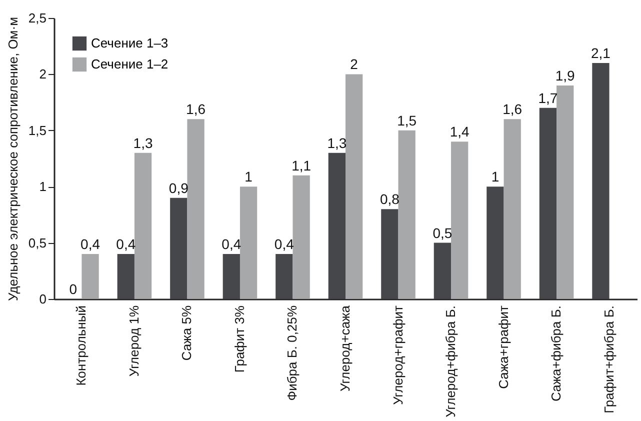 The image size is (641, 421). I want to click on x-tick-label: Углерод+сажа, so click(345, 348).